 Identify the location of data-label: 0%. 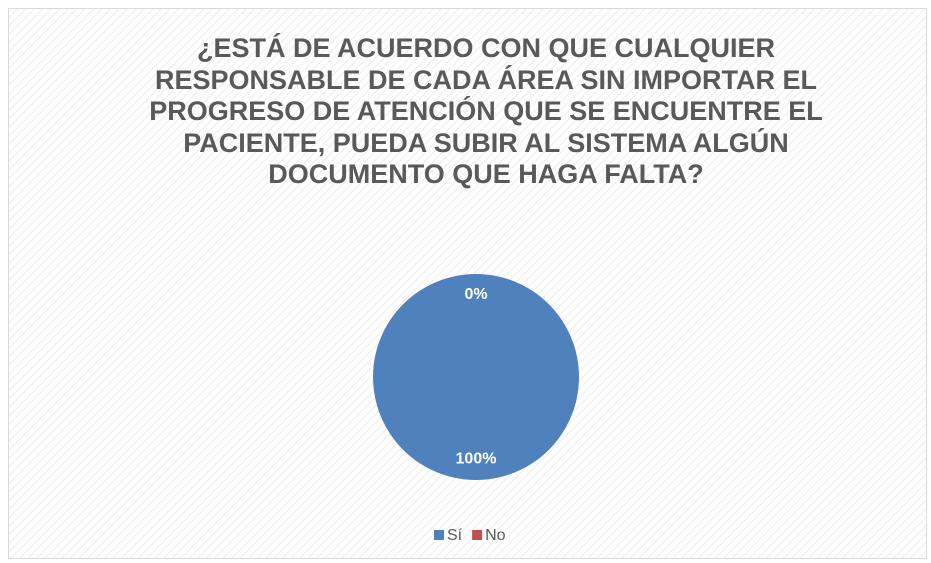
(475, 294).